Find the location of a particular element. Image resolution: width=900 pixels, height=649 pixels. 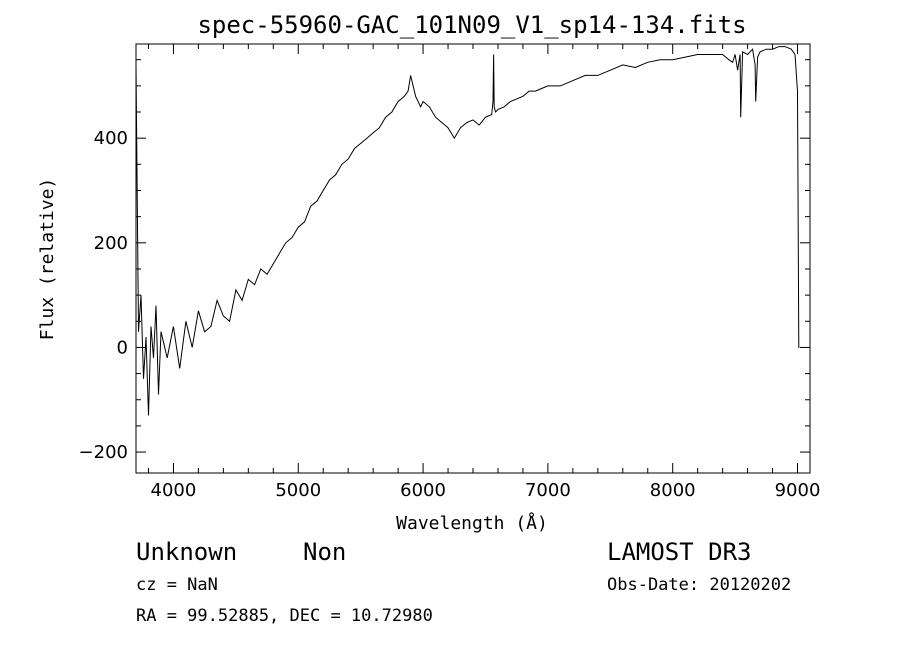

class-label: Unknown is located at coordinates (186, 552).